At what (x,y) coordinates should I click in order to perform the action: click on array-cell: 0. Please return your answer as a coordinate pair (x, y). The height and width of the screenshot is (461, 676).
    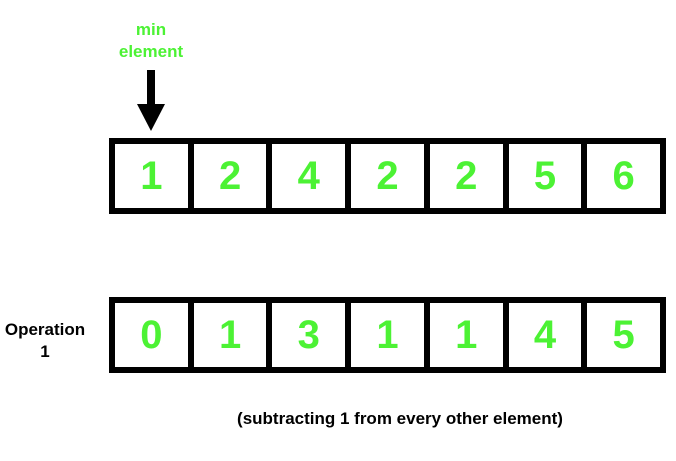
    Looking at the image, I should click on (151, 335).